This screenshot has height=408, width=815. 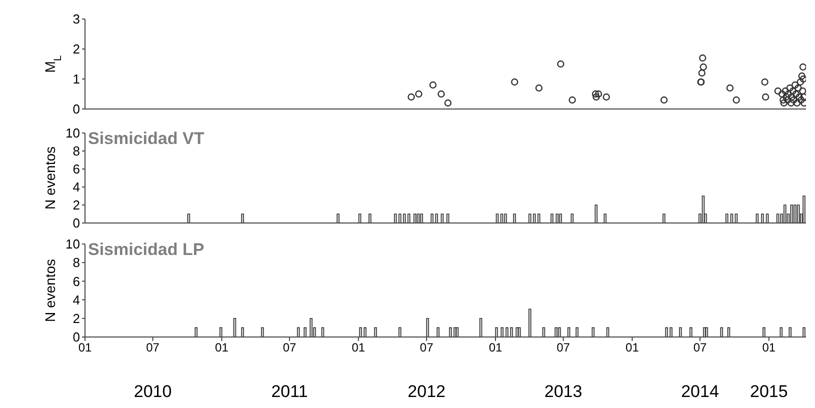 What do you see at coordinates (76, 79) in the screenshot?
I see `y-tick-label: 1` at bounding box center [76, 79].